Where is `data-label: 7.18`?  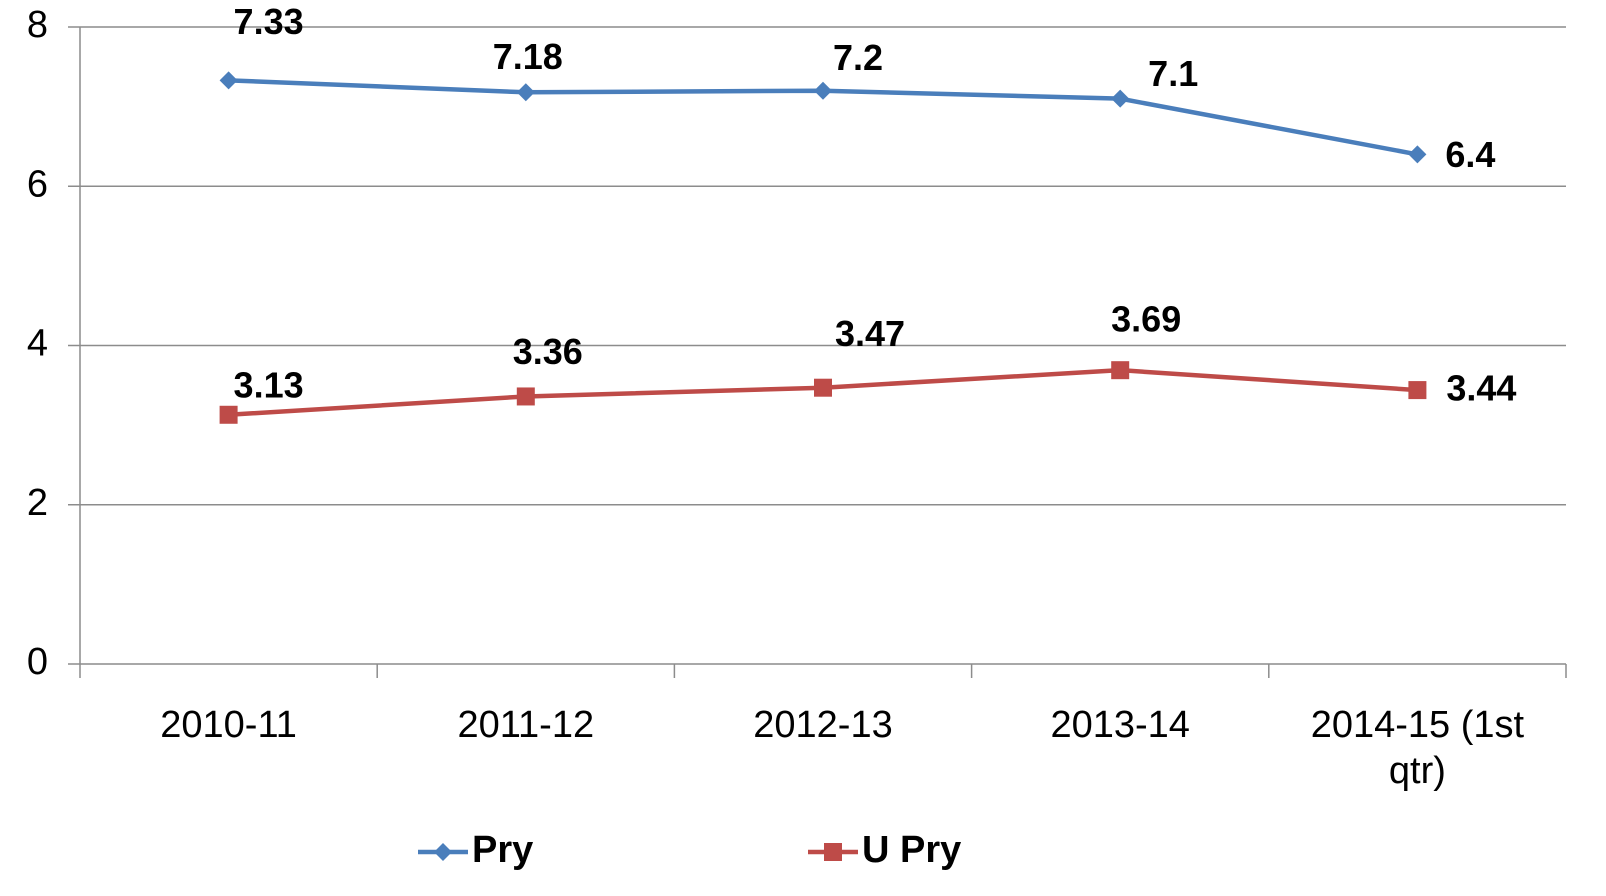
data-label: 7.18 is located at coordinates (528, 56).